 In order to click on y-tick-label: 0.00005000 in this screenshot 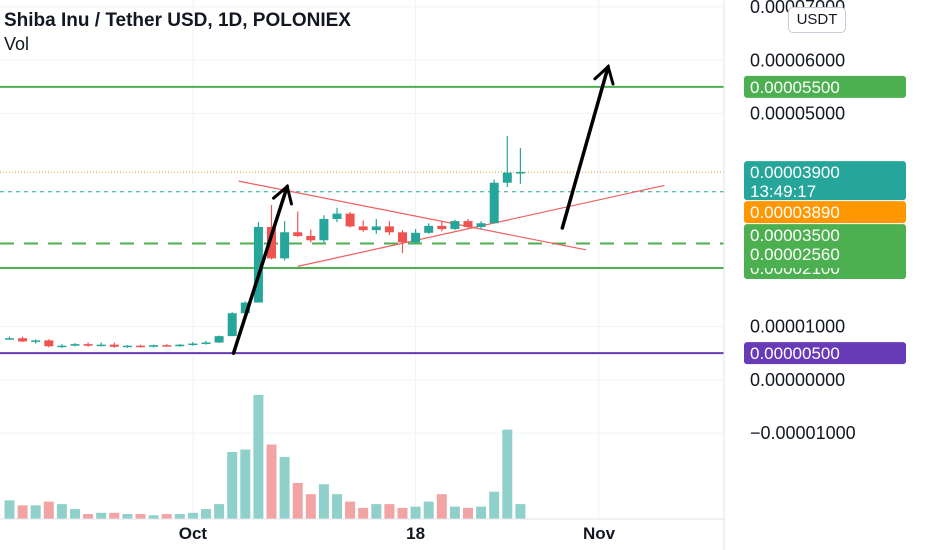, I will do `click(797, 114)`.